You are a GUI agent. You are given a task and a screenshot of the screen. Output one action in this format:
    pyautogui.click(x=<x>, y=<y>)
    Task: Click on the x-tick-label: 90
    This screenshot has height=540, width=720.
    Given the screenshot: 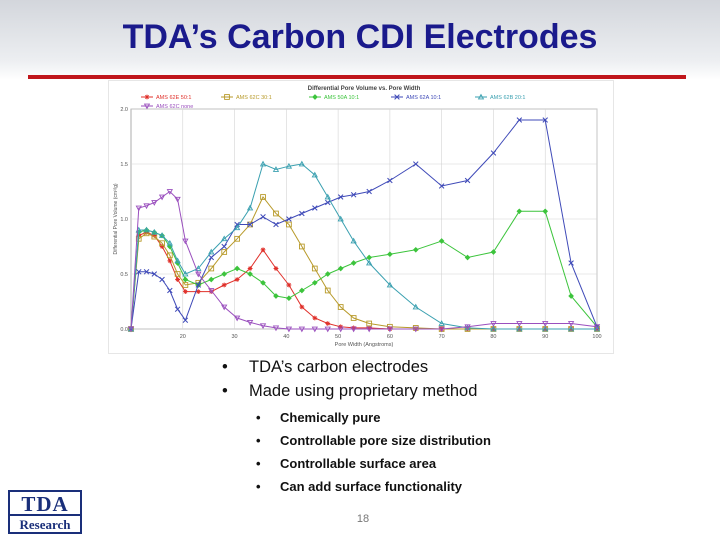 What is the action you would take?
    pyautogui.click(x=545, y=337)
    